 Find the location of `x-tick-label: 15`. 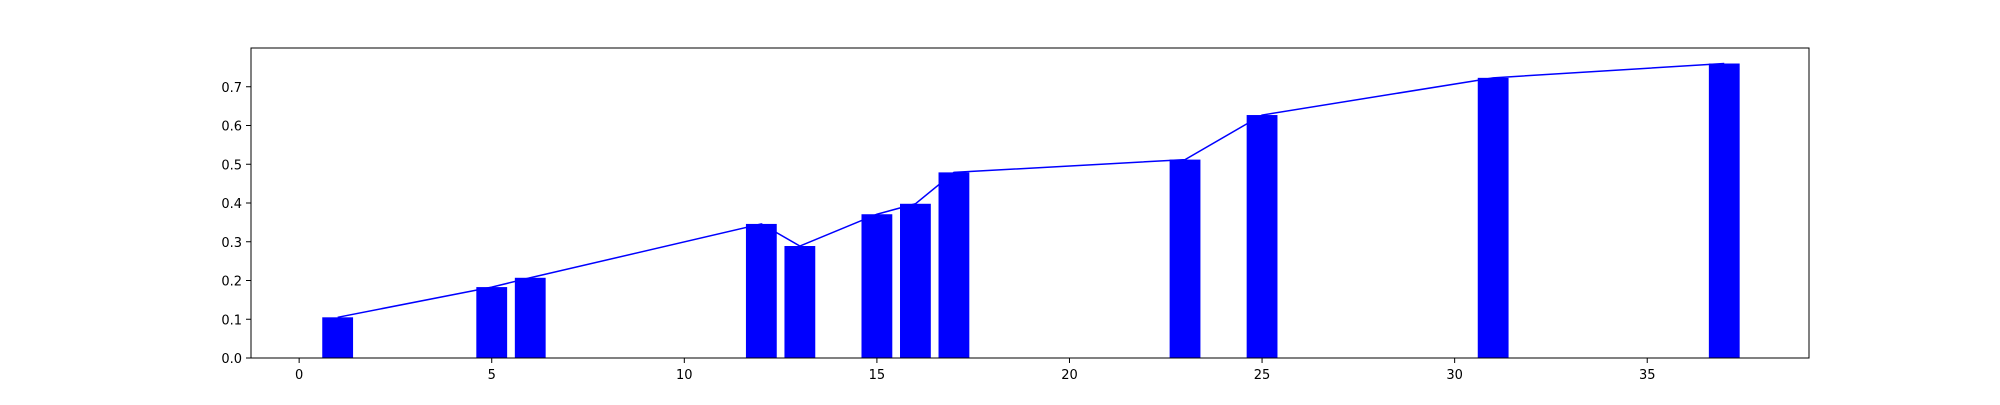

x-tick-label: 15 is located at coordinates (877, 375).